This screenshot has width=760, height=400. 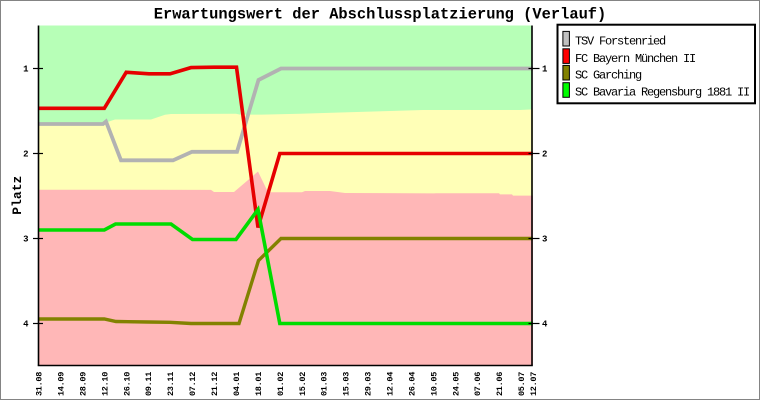 What do you see at coordinates (369, 384) in the screenshot?
I see `svg-text: 29.03` at bounding box center [369, 384].